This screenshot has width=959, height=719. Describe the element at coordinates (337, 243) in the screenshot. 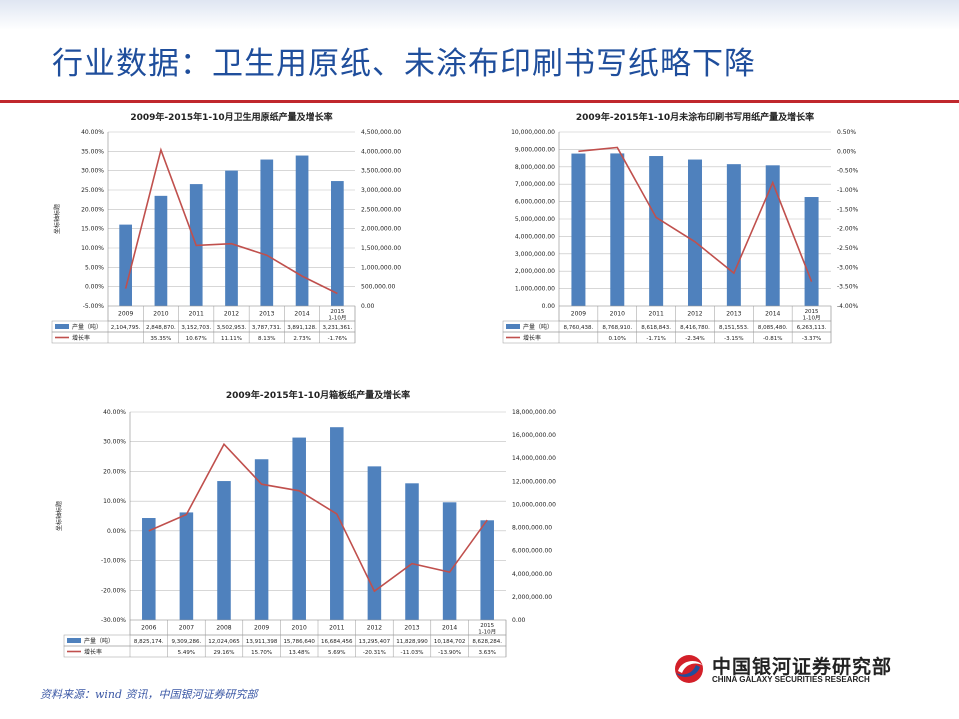

I see `bar-2015 1-10月` at that location.